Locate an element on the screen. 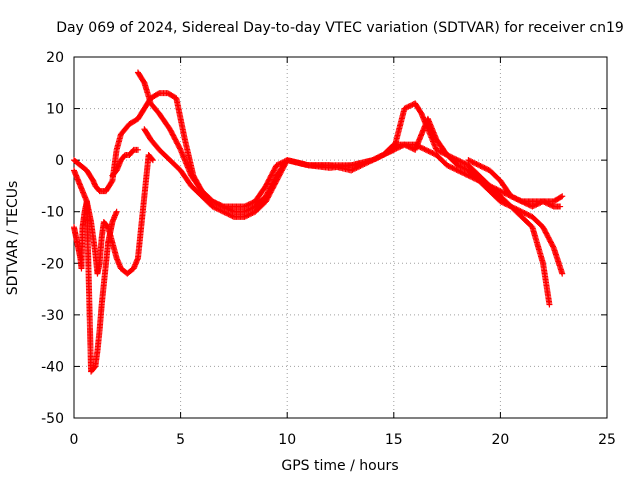  y-tick-label: 0 is located at coordinates (59, 161).